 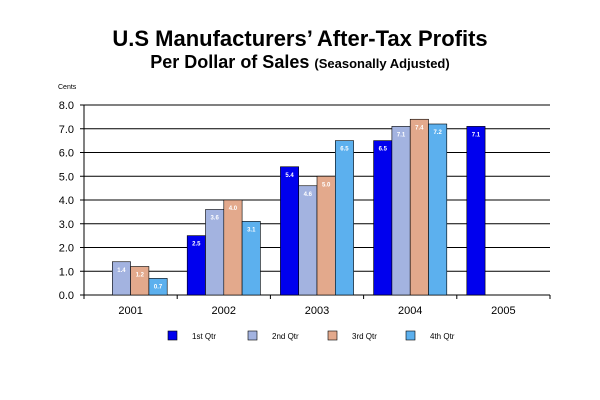 I want to click on y-tick-label: 7.0, so click(x=66, y=130).